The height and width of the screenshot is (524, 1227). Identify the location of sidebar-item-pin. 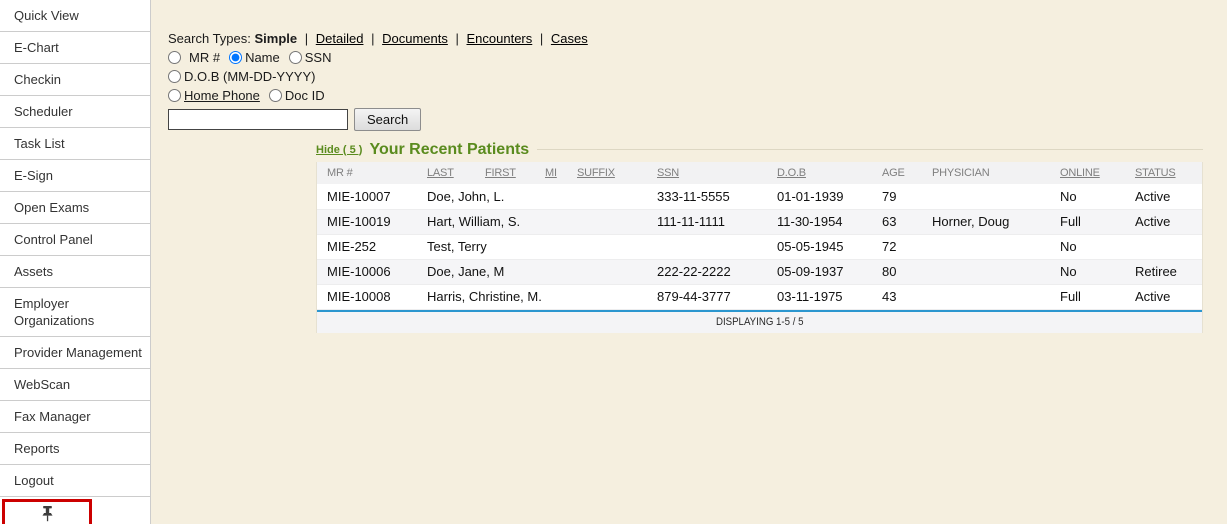
(75, 510).